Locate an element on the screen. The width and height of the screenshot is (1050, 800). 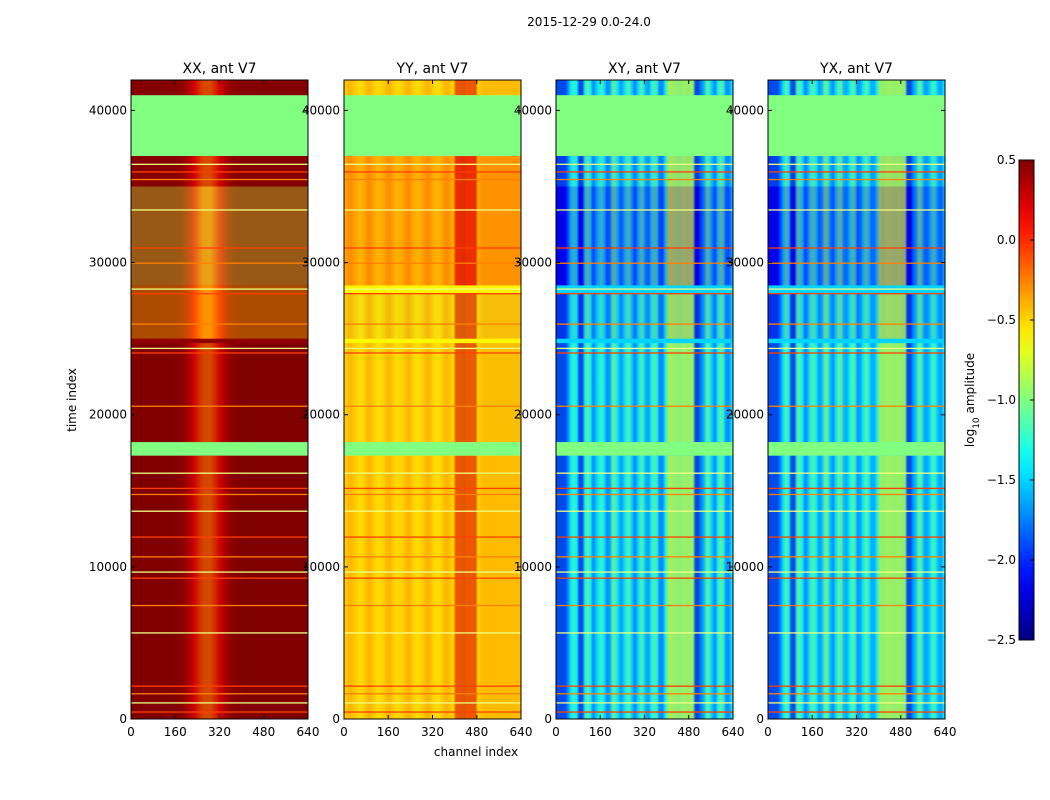
panel-title: XX, ant V7 is located at coordinates (220, 69).